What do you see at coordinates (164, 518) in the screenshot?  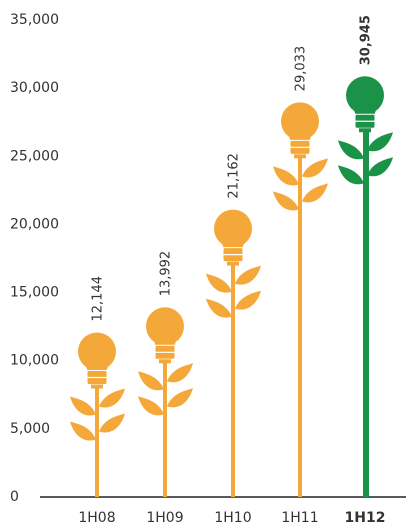 I see `x-tick-label: 1H09` at bounding box center [164, 518].